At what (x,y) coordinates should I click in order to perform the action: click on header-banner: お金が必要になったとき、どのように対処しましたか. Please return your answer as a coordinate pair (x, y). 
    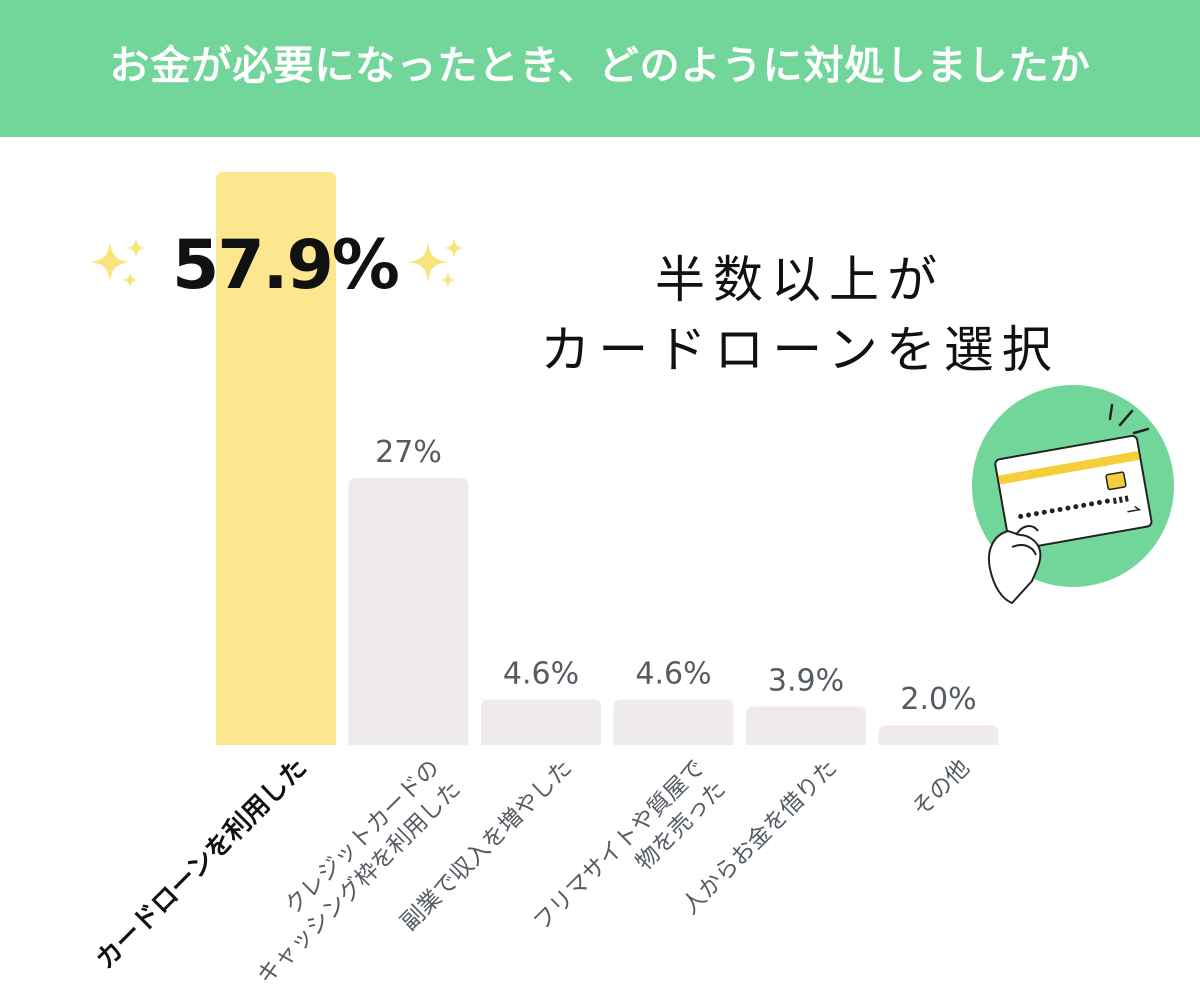
    Looking at the image, I should click on (600, 68).